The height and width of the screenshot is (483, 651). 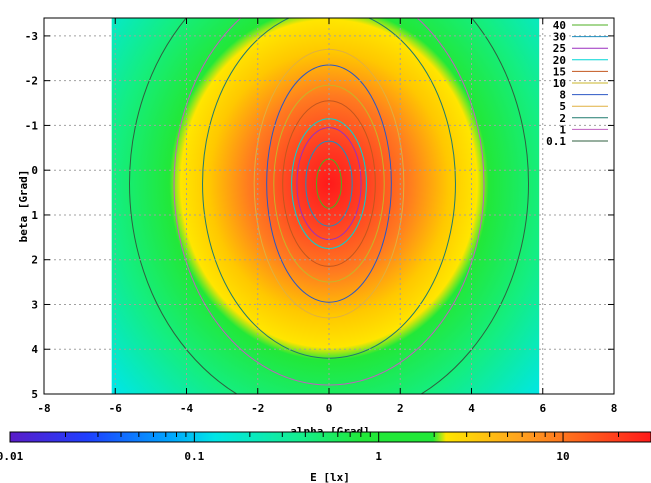 I want to click on legend-label: 0.1, so click(x=556, y=141).